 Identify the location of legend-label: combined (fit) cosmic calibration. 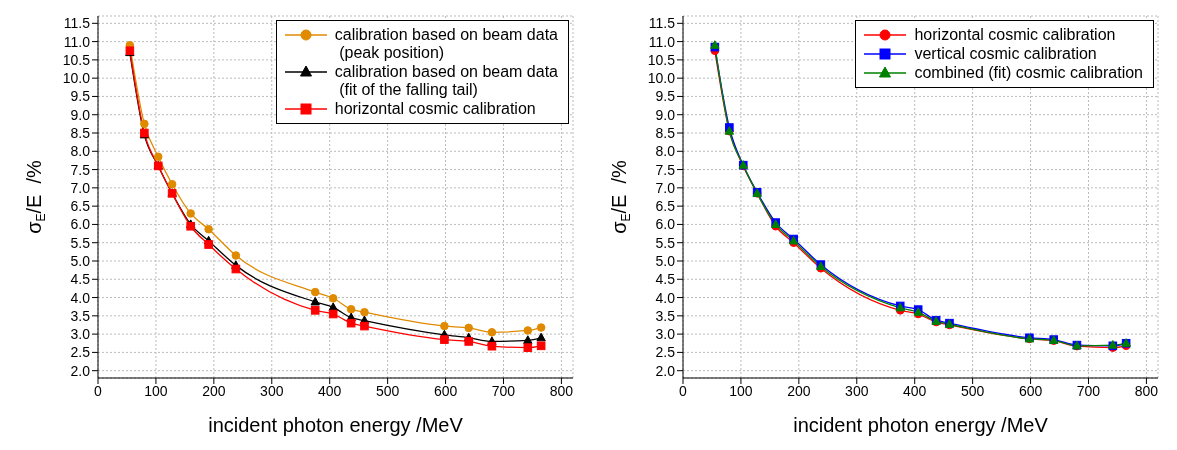
(1028, 73).